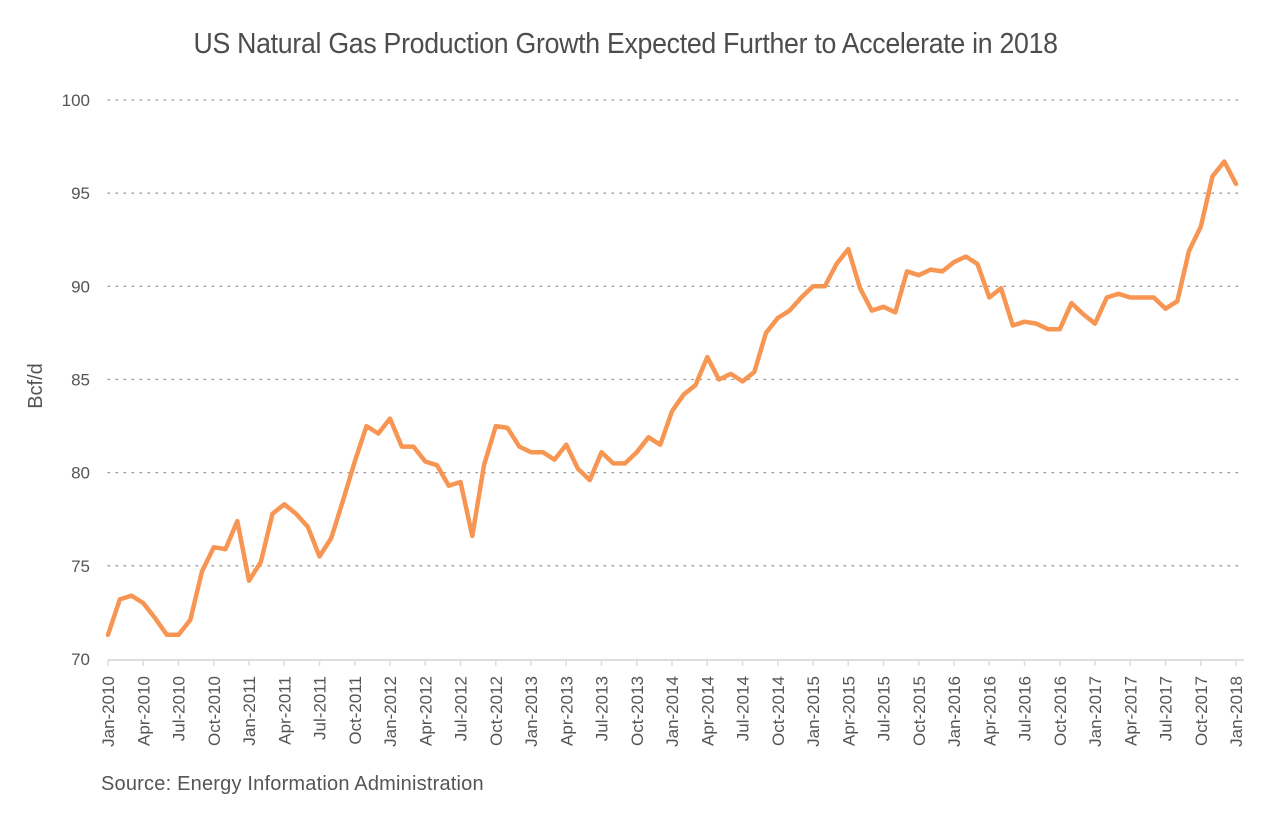 This screenshot has width=1284, height=823. I want to click on y-tick-label: 80, so click(80, 473).